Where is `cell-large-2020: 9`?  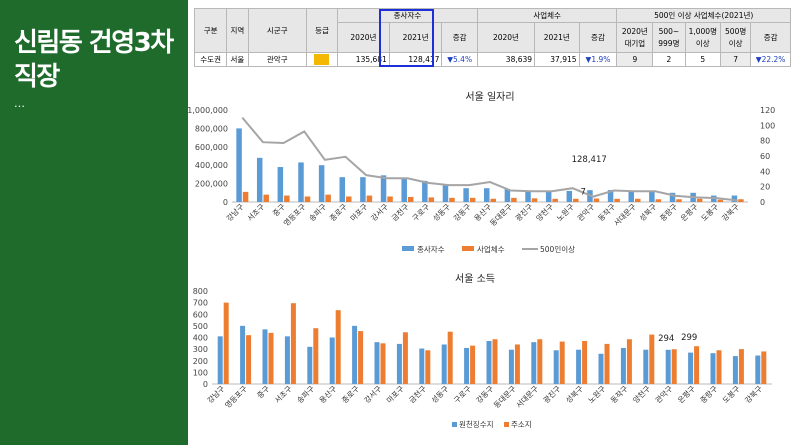
cell-large-2020: 9 is located at coordinates (635, 59).